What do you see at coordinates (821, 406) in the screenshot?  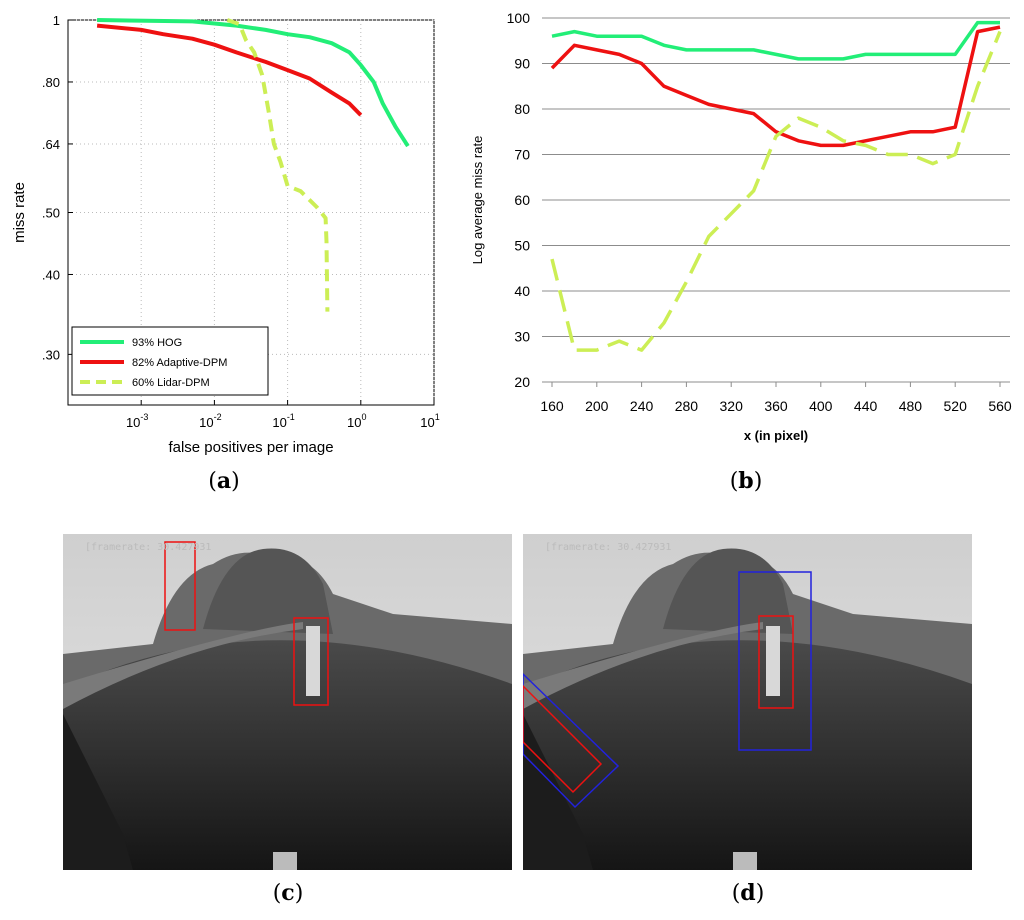 I see `x-tick-label: 400` at bounding box center [821, 406].